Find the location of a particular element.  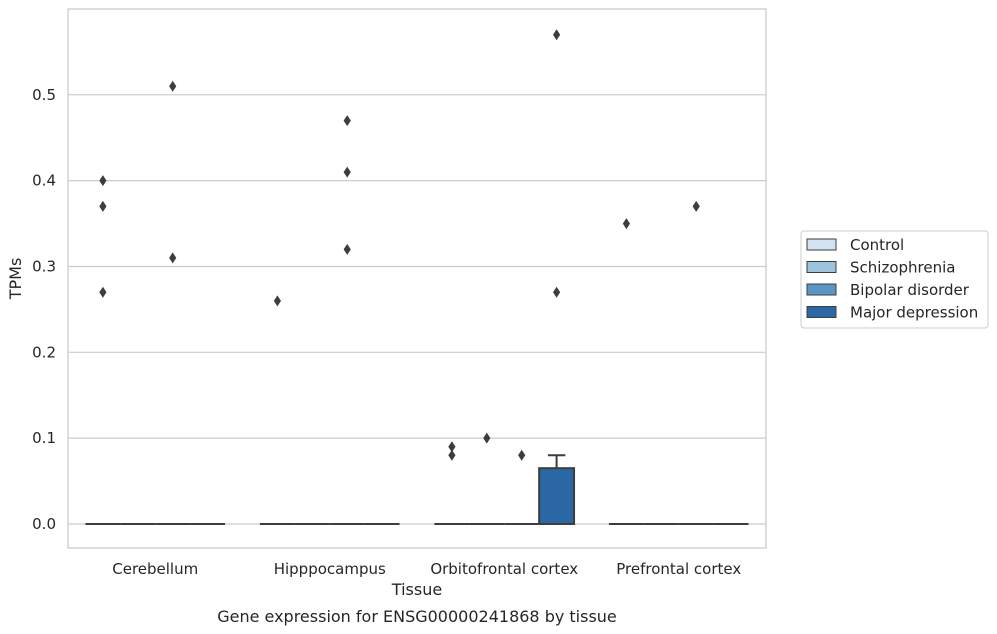

y-tick-label: 0.2 is located at coordinates (44, 352).